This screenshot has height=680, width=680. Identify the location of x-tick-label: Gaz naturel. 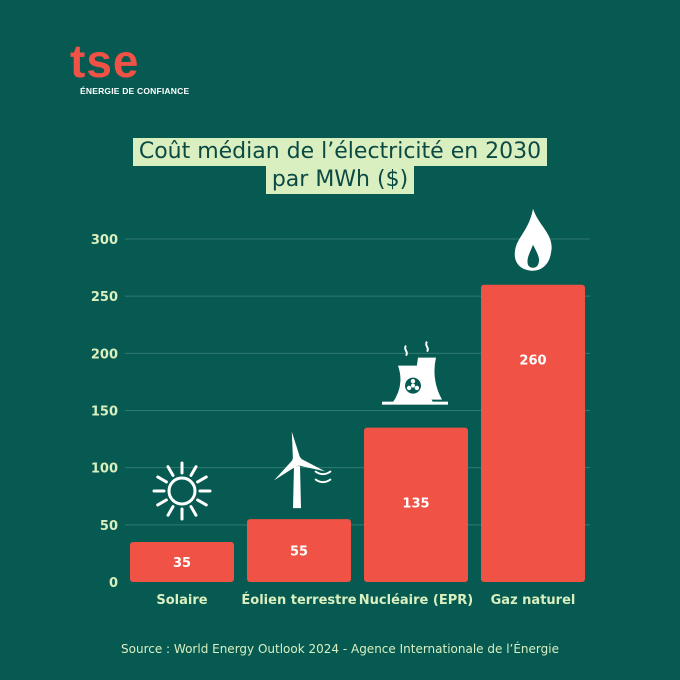
(533, 600).